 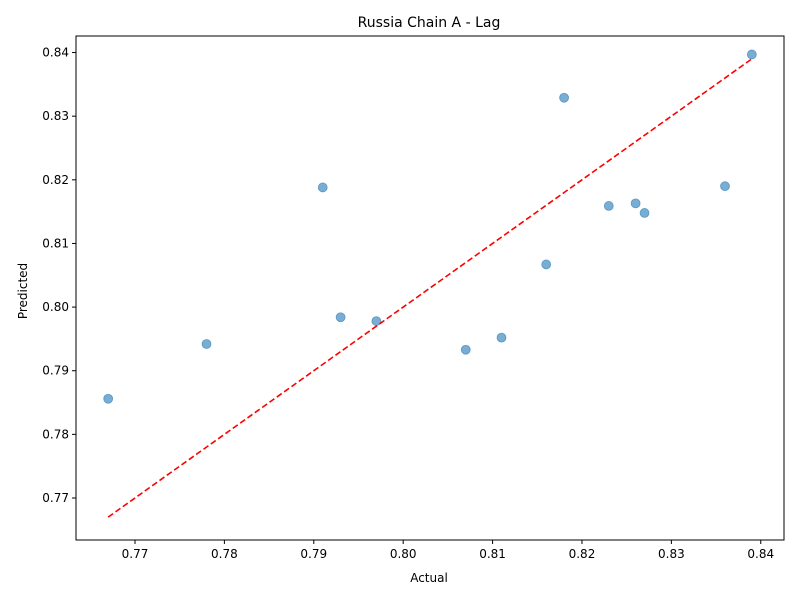 What do you see at coordinates (55, 307) in the screenshot?
I see `y-tick-label-4: 0.80` at bounding box center [55, 307].